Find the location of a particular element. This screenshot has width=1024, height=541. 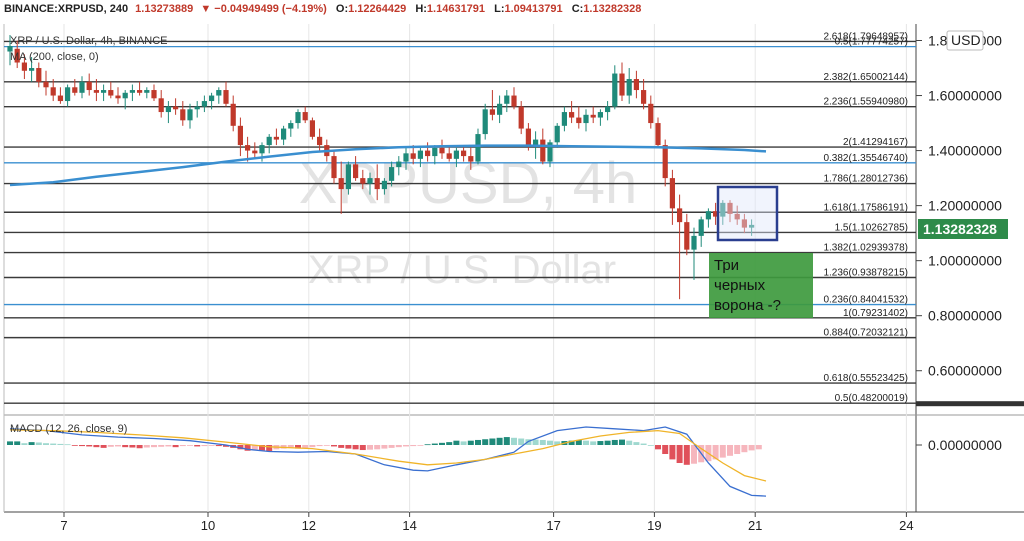

fib-level-label: 1.5(1.10262785) is located at coordinates (871, 227).